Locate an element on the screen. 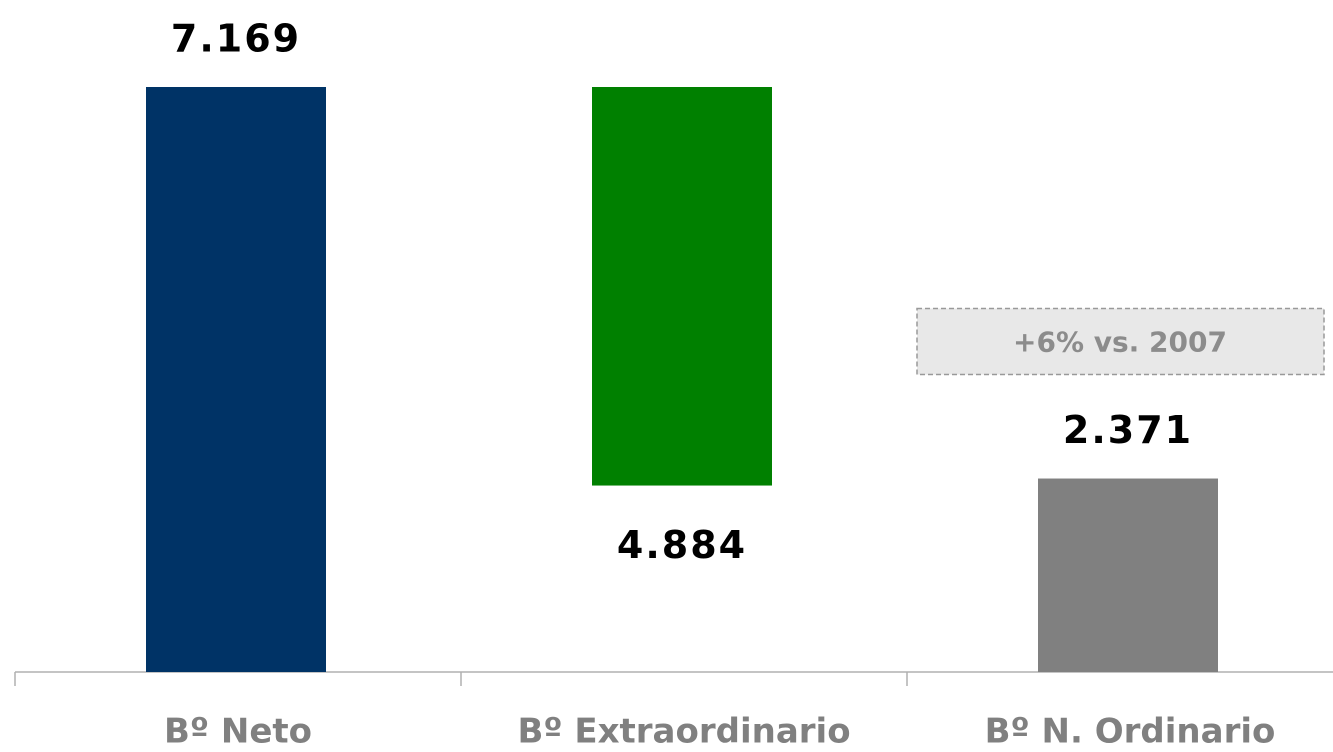 Image resolution: width=1333 pixels, height=752 pixels. value-label: 7.169 is located at coordinates (236, 39).